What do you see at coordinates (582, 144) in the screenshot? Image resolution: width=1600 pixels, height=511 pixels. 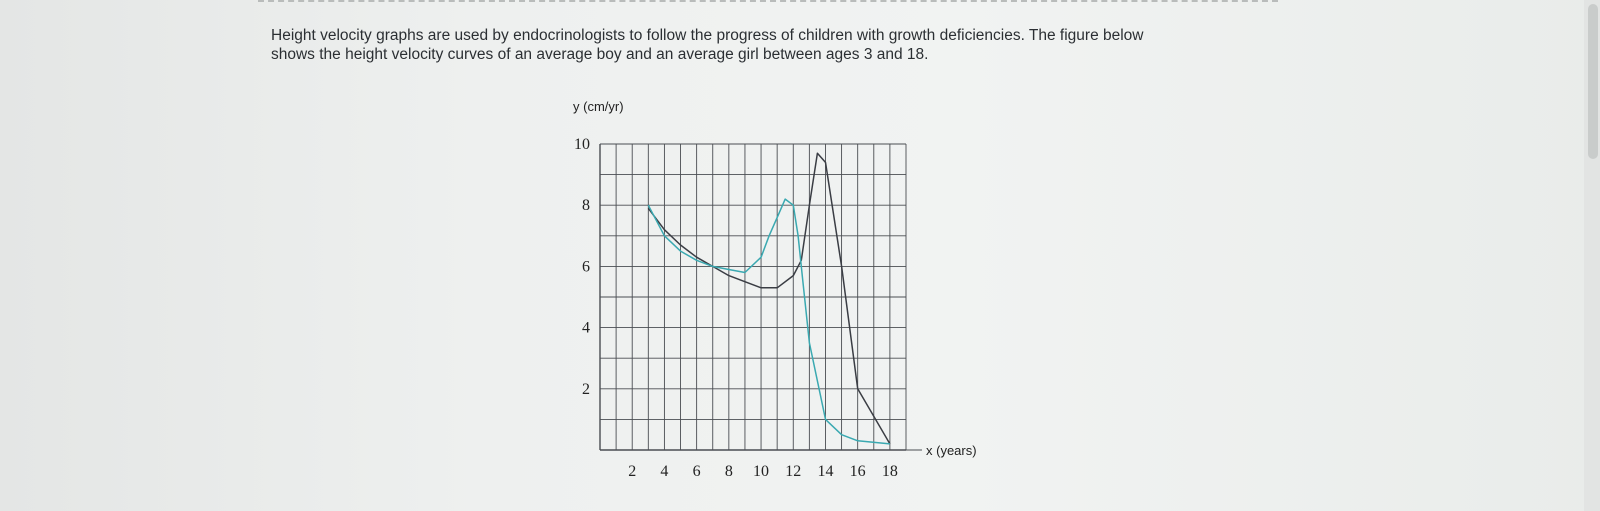 I see `y-tick-label: 10` at bounding box center [582, 144].